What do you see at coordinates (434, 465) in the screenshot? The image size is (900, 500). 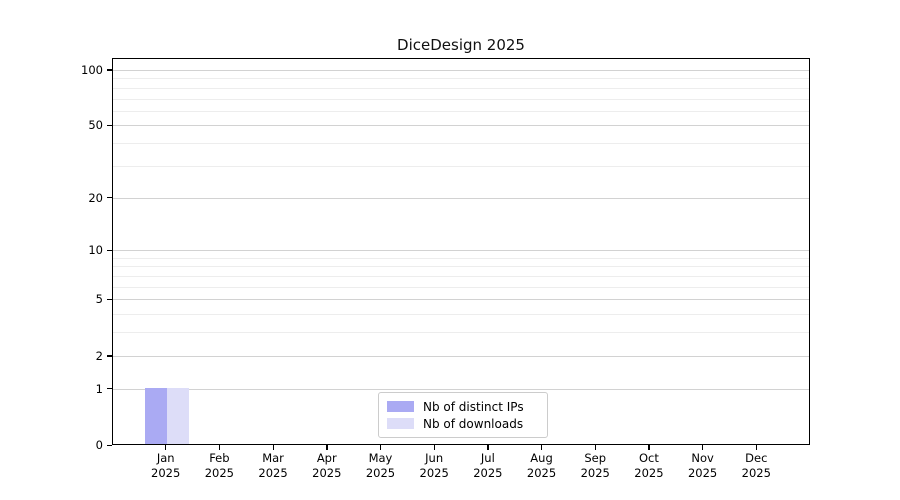 I see `x-tick-label: Jun 2025` at bounding box center [434, 465].